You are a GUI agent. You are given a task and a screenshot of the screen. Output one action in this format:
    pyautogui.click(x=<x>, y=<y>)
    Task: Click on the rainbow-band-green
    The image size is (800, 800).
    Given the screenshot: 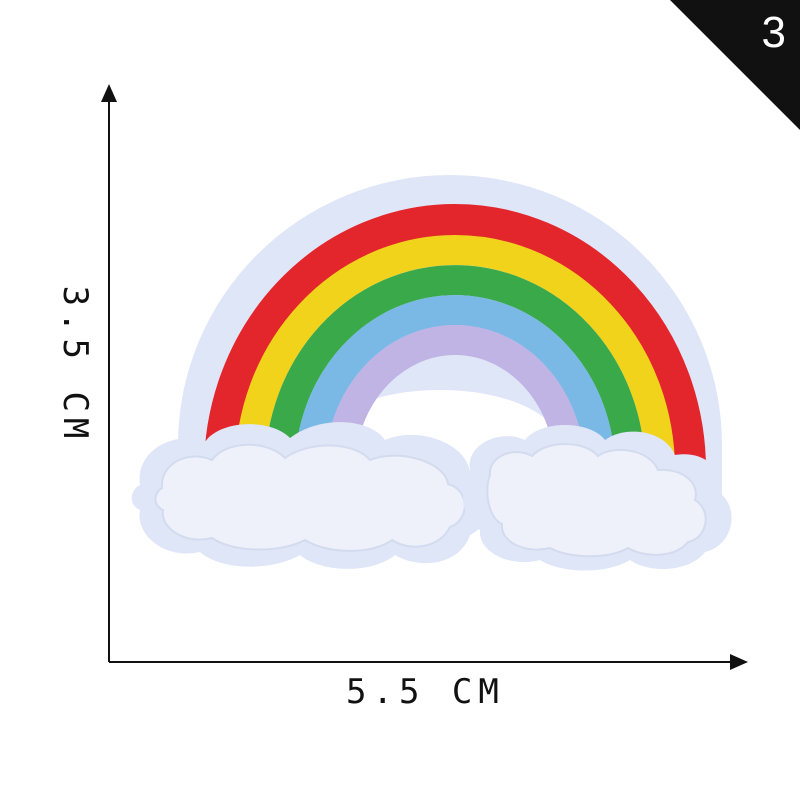 What is the action you would take?
    pyautogui.click(x=455, y=368)
    